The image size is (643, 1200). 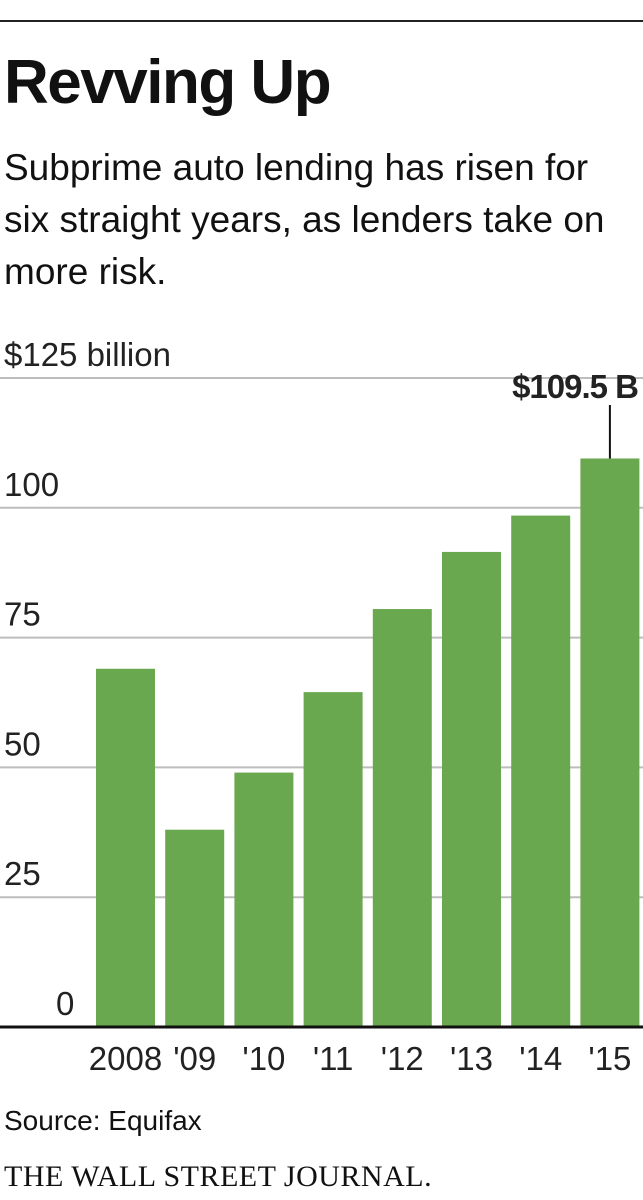 I want to click on x-tick-label: '13, so click(x=471, y=1058).